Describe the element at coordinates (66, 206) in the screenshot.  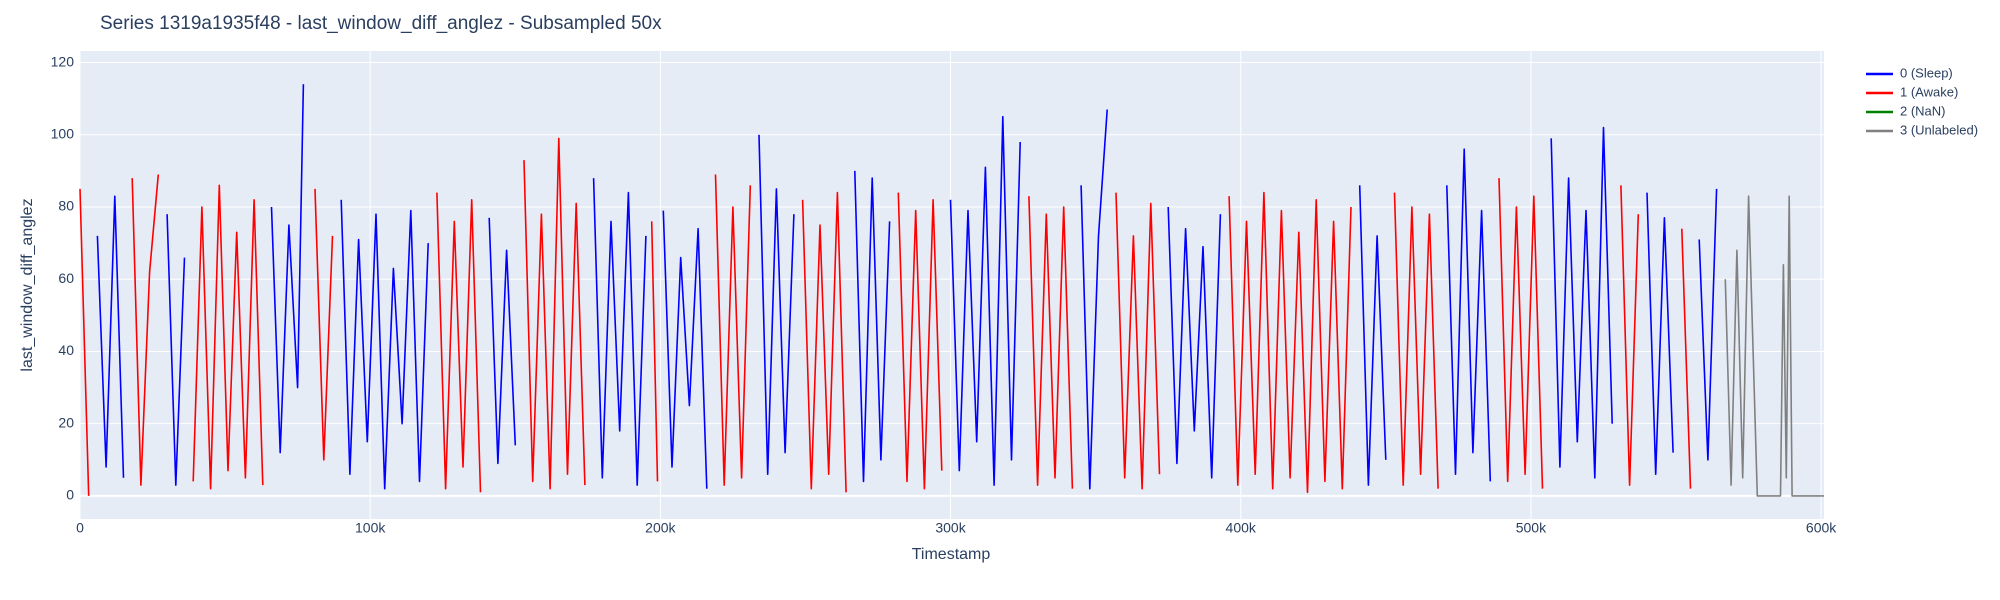
I see `y-tick-label: 80` at that location.